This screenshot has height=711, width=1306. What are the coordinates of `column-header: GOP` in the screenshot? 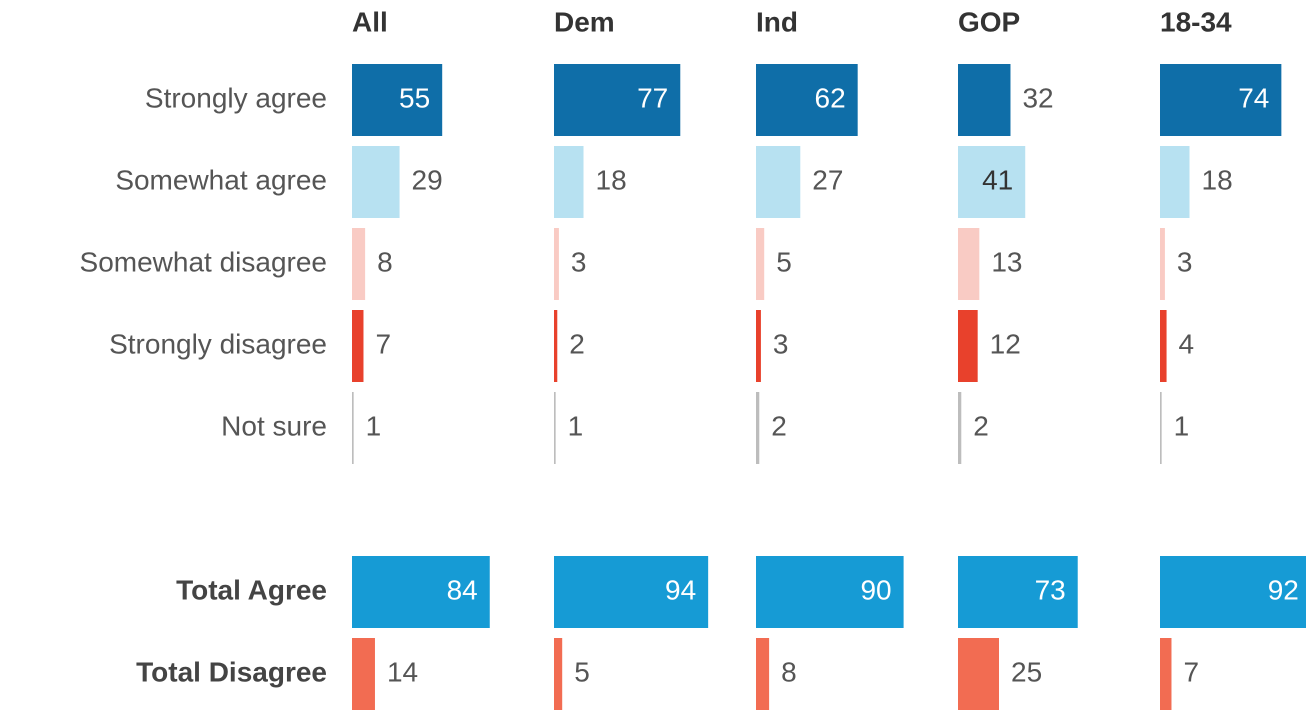 It's located at (989, 21).